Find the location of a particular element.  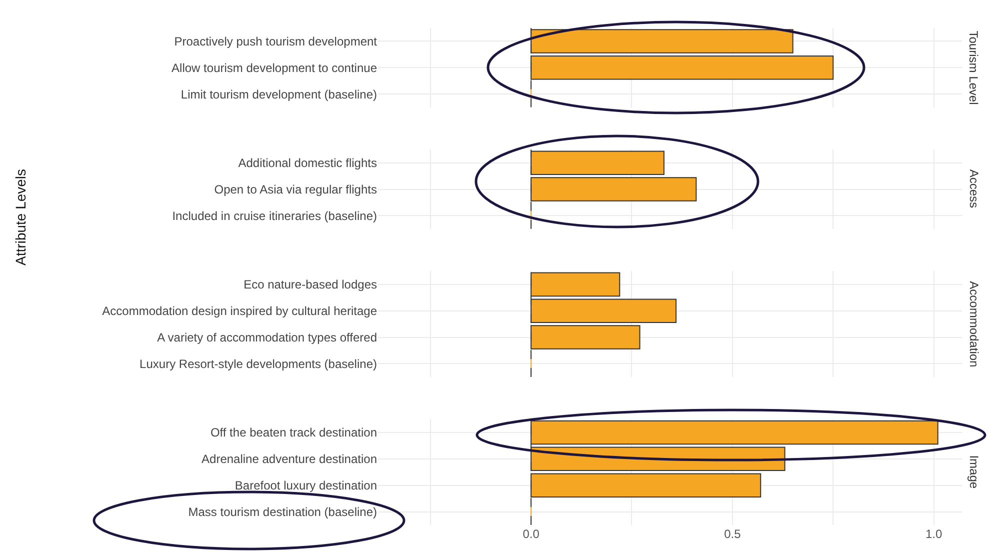

y-tick-label: Eco nature-based lodges is located at coordinates (310, 285).